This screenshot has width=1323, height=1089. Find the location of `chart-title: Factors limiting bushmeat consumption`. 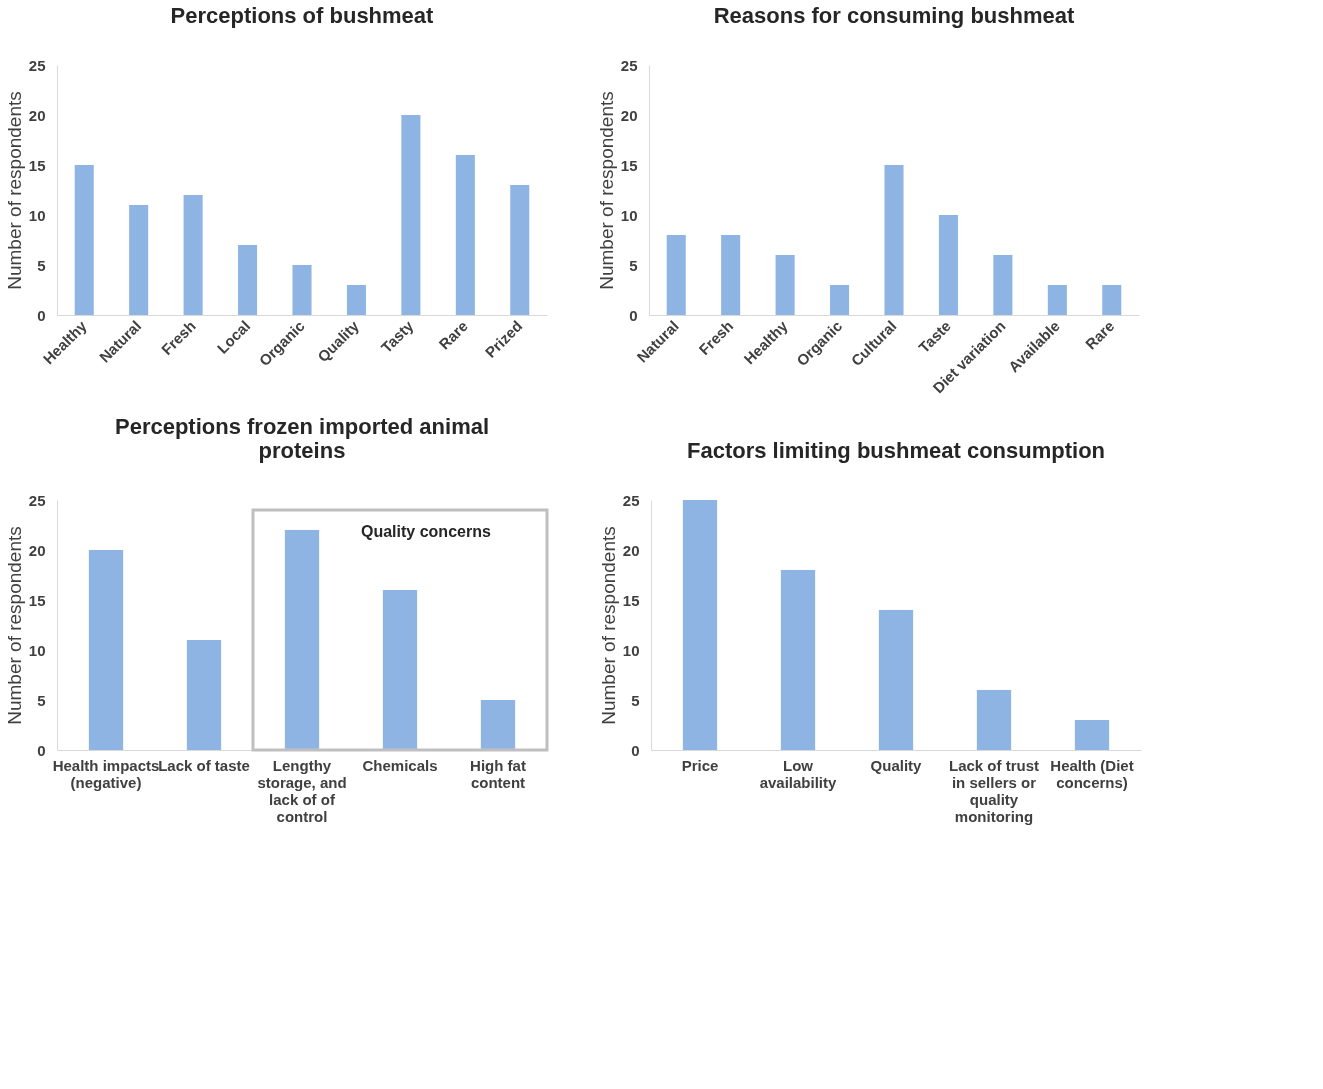

chart-title: Factors limiting bushmeat consumption is located at coordinates (896, 450).